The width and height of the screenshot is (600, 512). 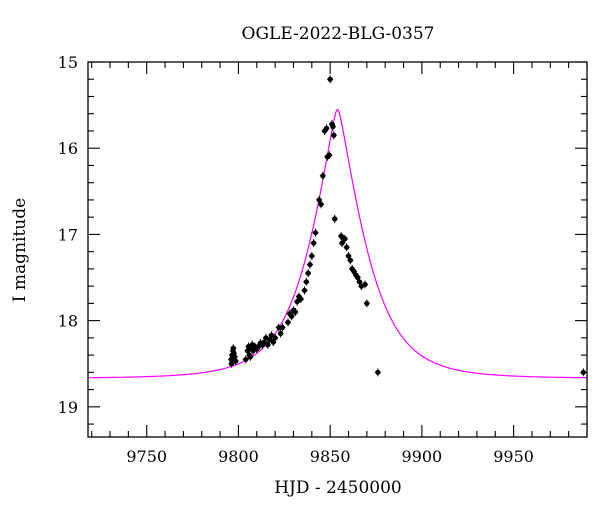 I want to click on x-tick-label: 9800, so click(x=238, y=456).